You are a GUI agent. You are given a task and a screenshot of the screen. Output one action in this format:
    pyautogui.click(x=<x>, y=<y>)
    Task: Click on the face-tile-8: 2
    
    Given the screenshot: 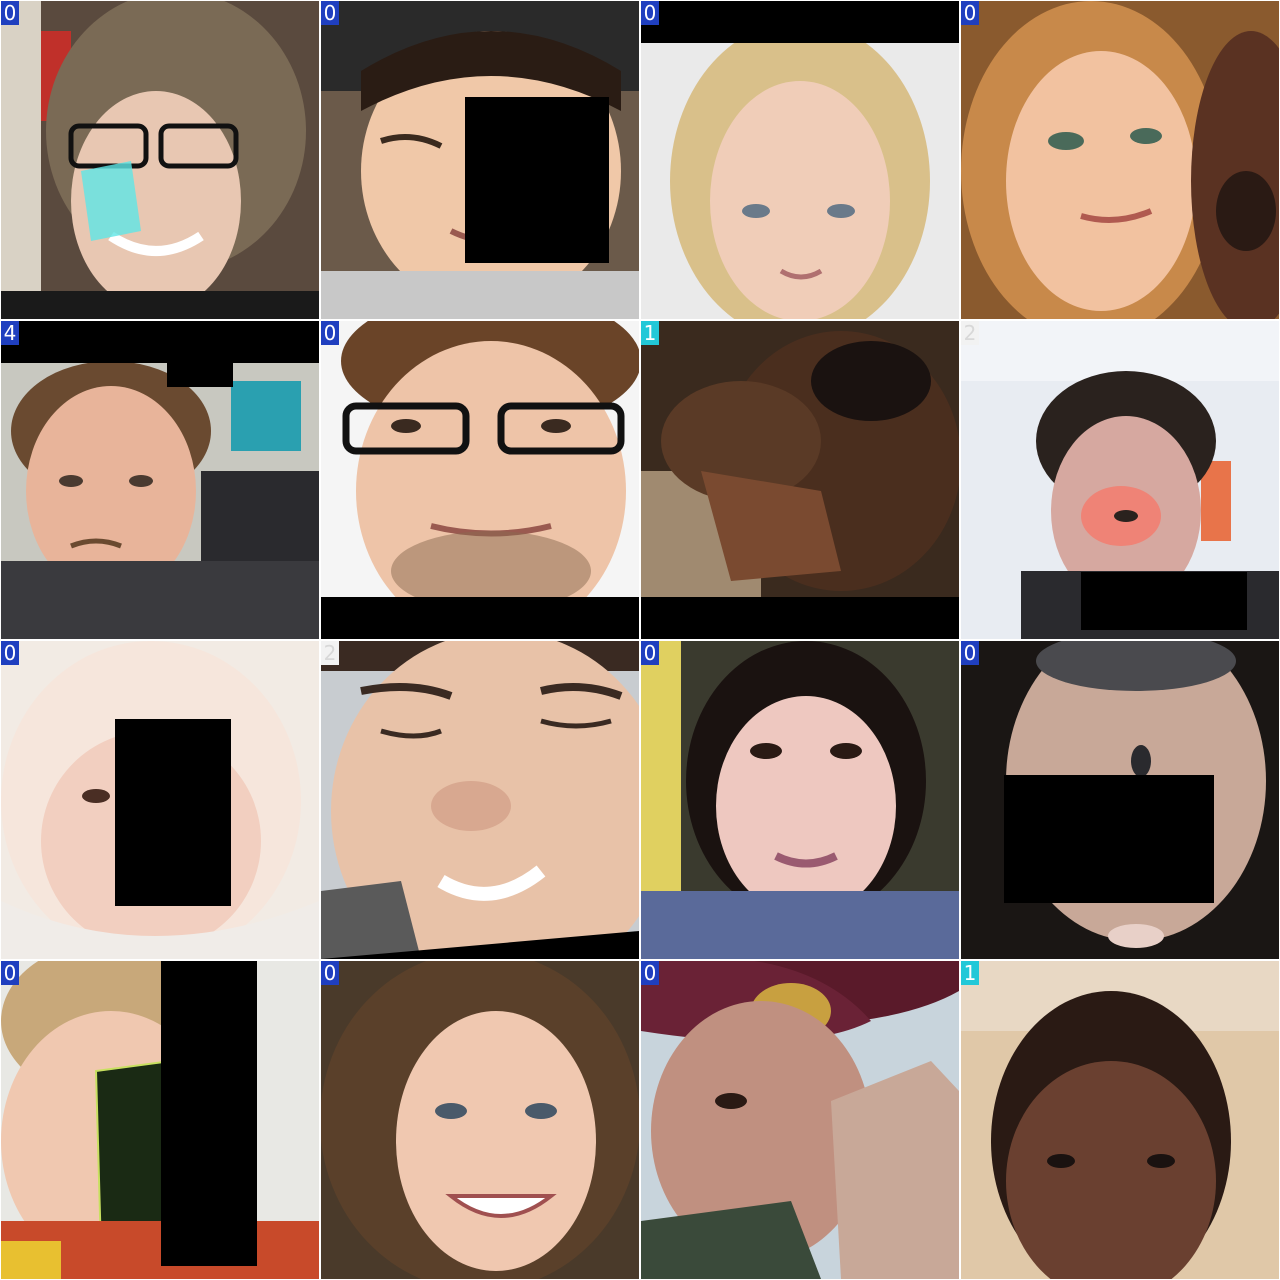 What is the action you would take?
    pyautogui.click(x=1120, y=480)
    